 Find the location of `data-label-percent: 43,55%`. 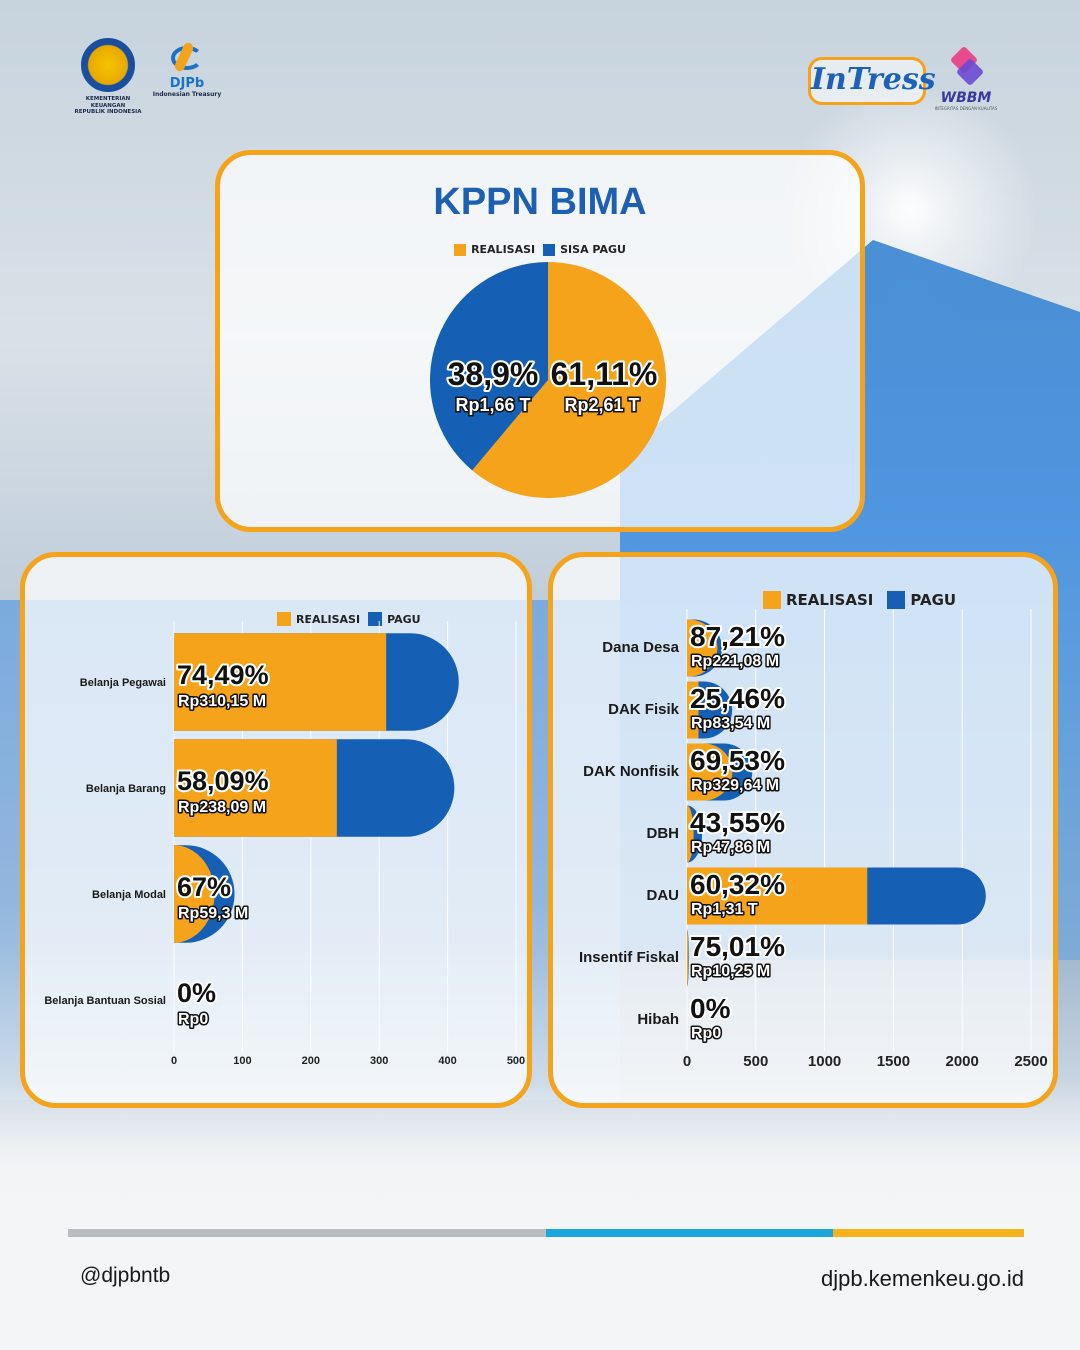

data-label-percent: 43,55% is located at coordinates (737, 822).